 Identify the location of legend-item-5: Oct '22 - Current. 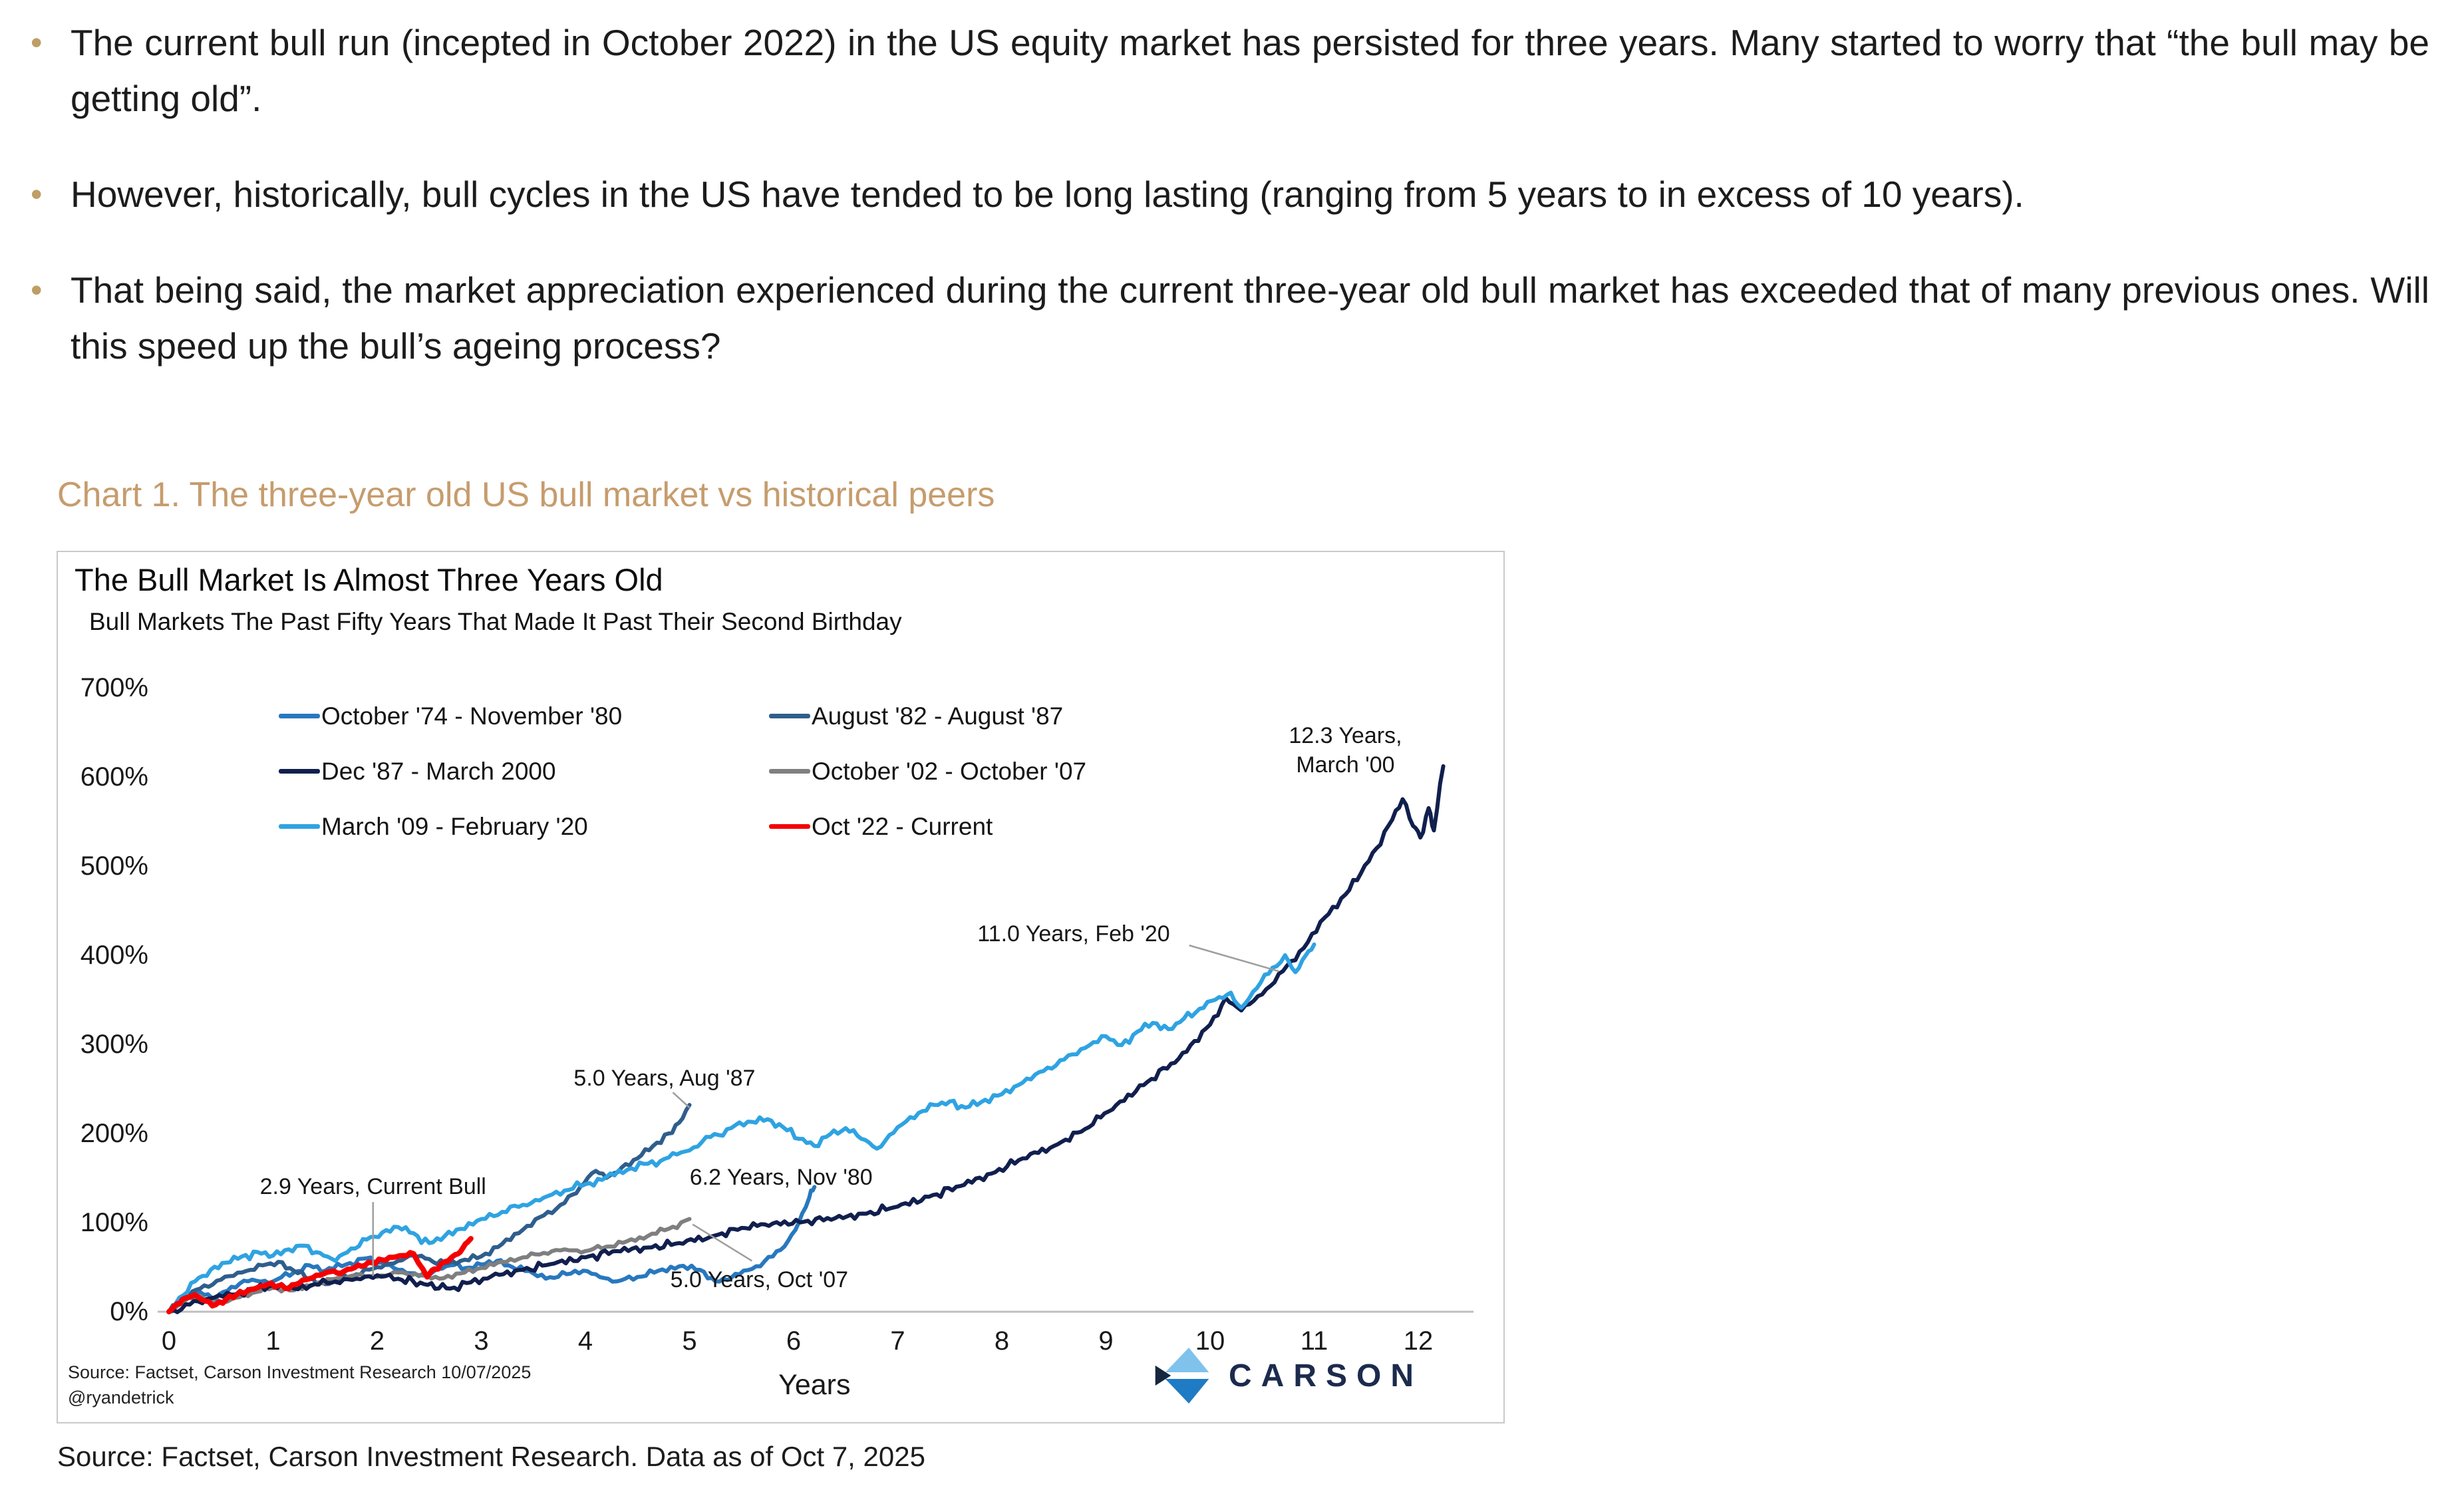
(1014, 826).